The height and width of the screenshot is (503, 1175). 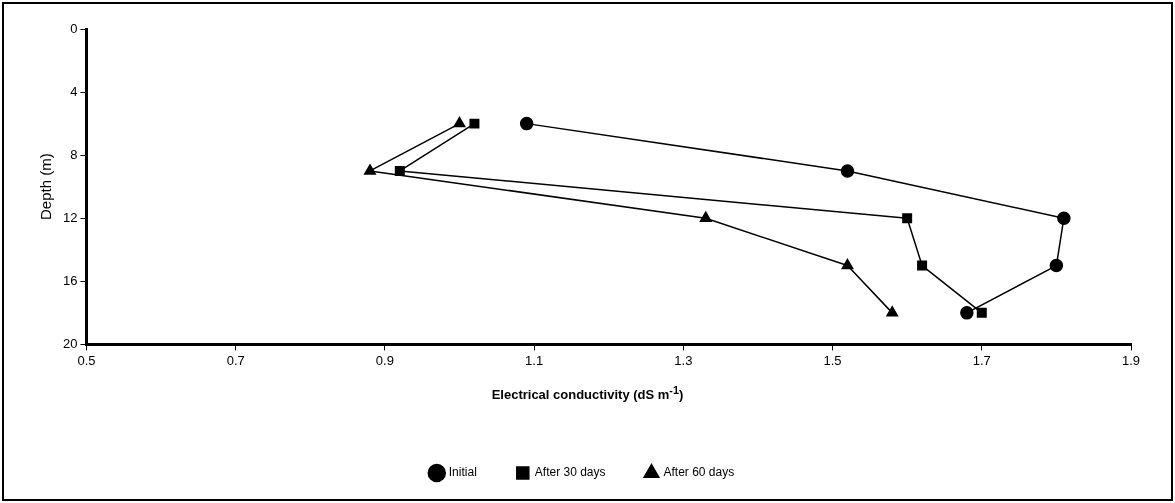 I want to click on legend-label: After 30 days, so click(x=570, y=472).